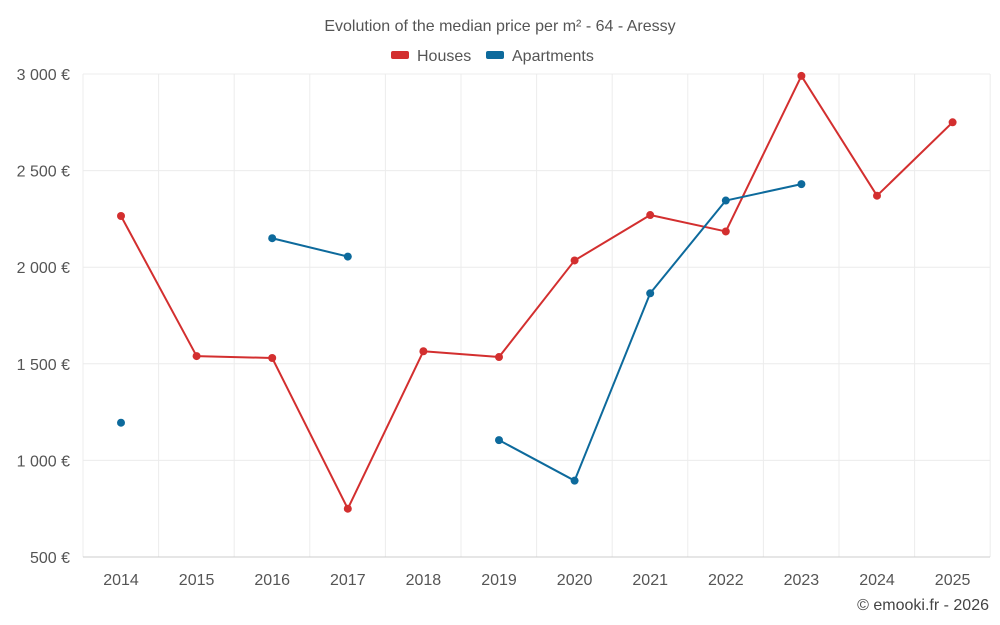  Describe the element at coordinates (400, 55) in the screenshot. I see `legend-swatch-houses` at that location.